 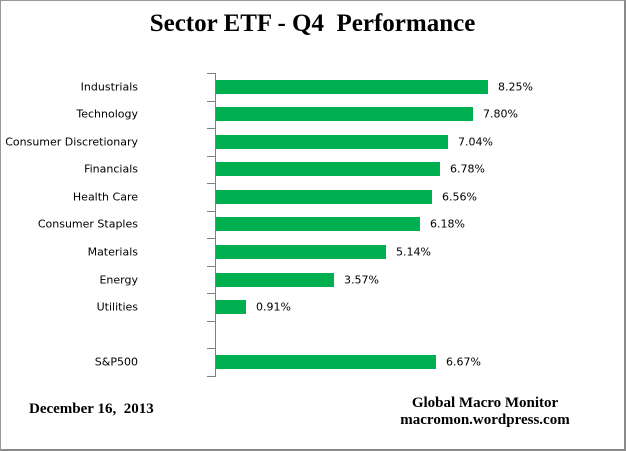 I want to click on chart-row: Financials 6.78%, so click(x=312, y=170).